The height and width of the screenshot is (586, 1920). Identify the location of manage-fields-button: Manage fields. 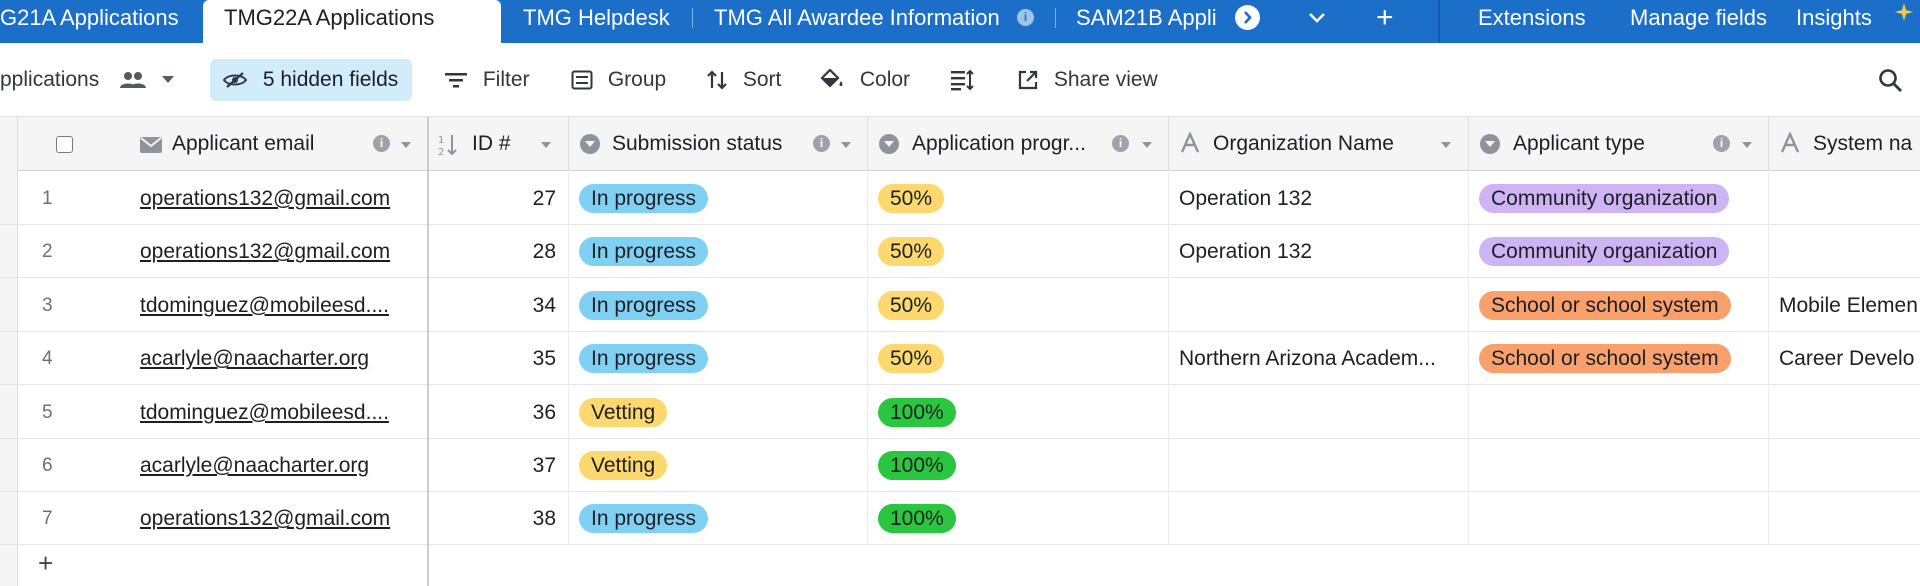
(1698, 17).